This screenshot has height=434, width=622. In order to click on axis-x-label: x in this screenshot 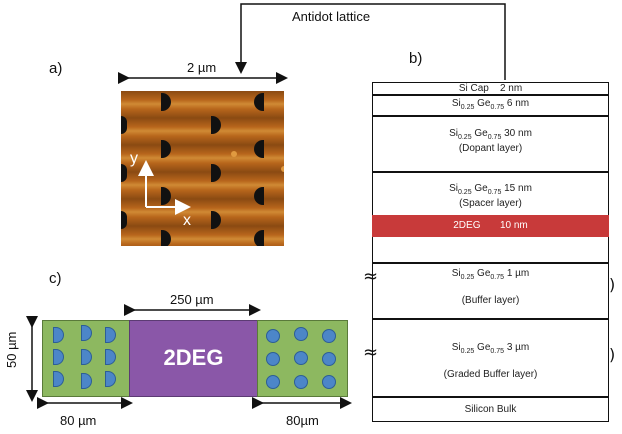, I will do `click(187, 220)`.